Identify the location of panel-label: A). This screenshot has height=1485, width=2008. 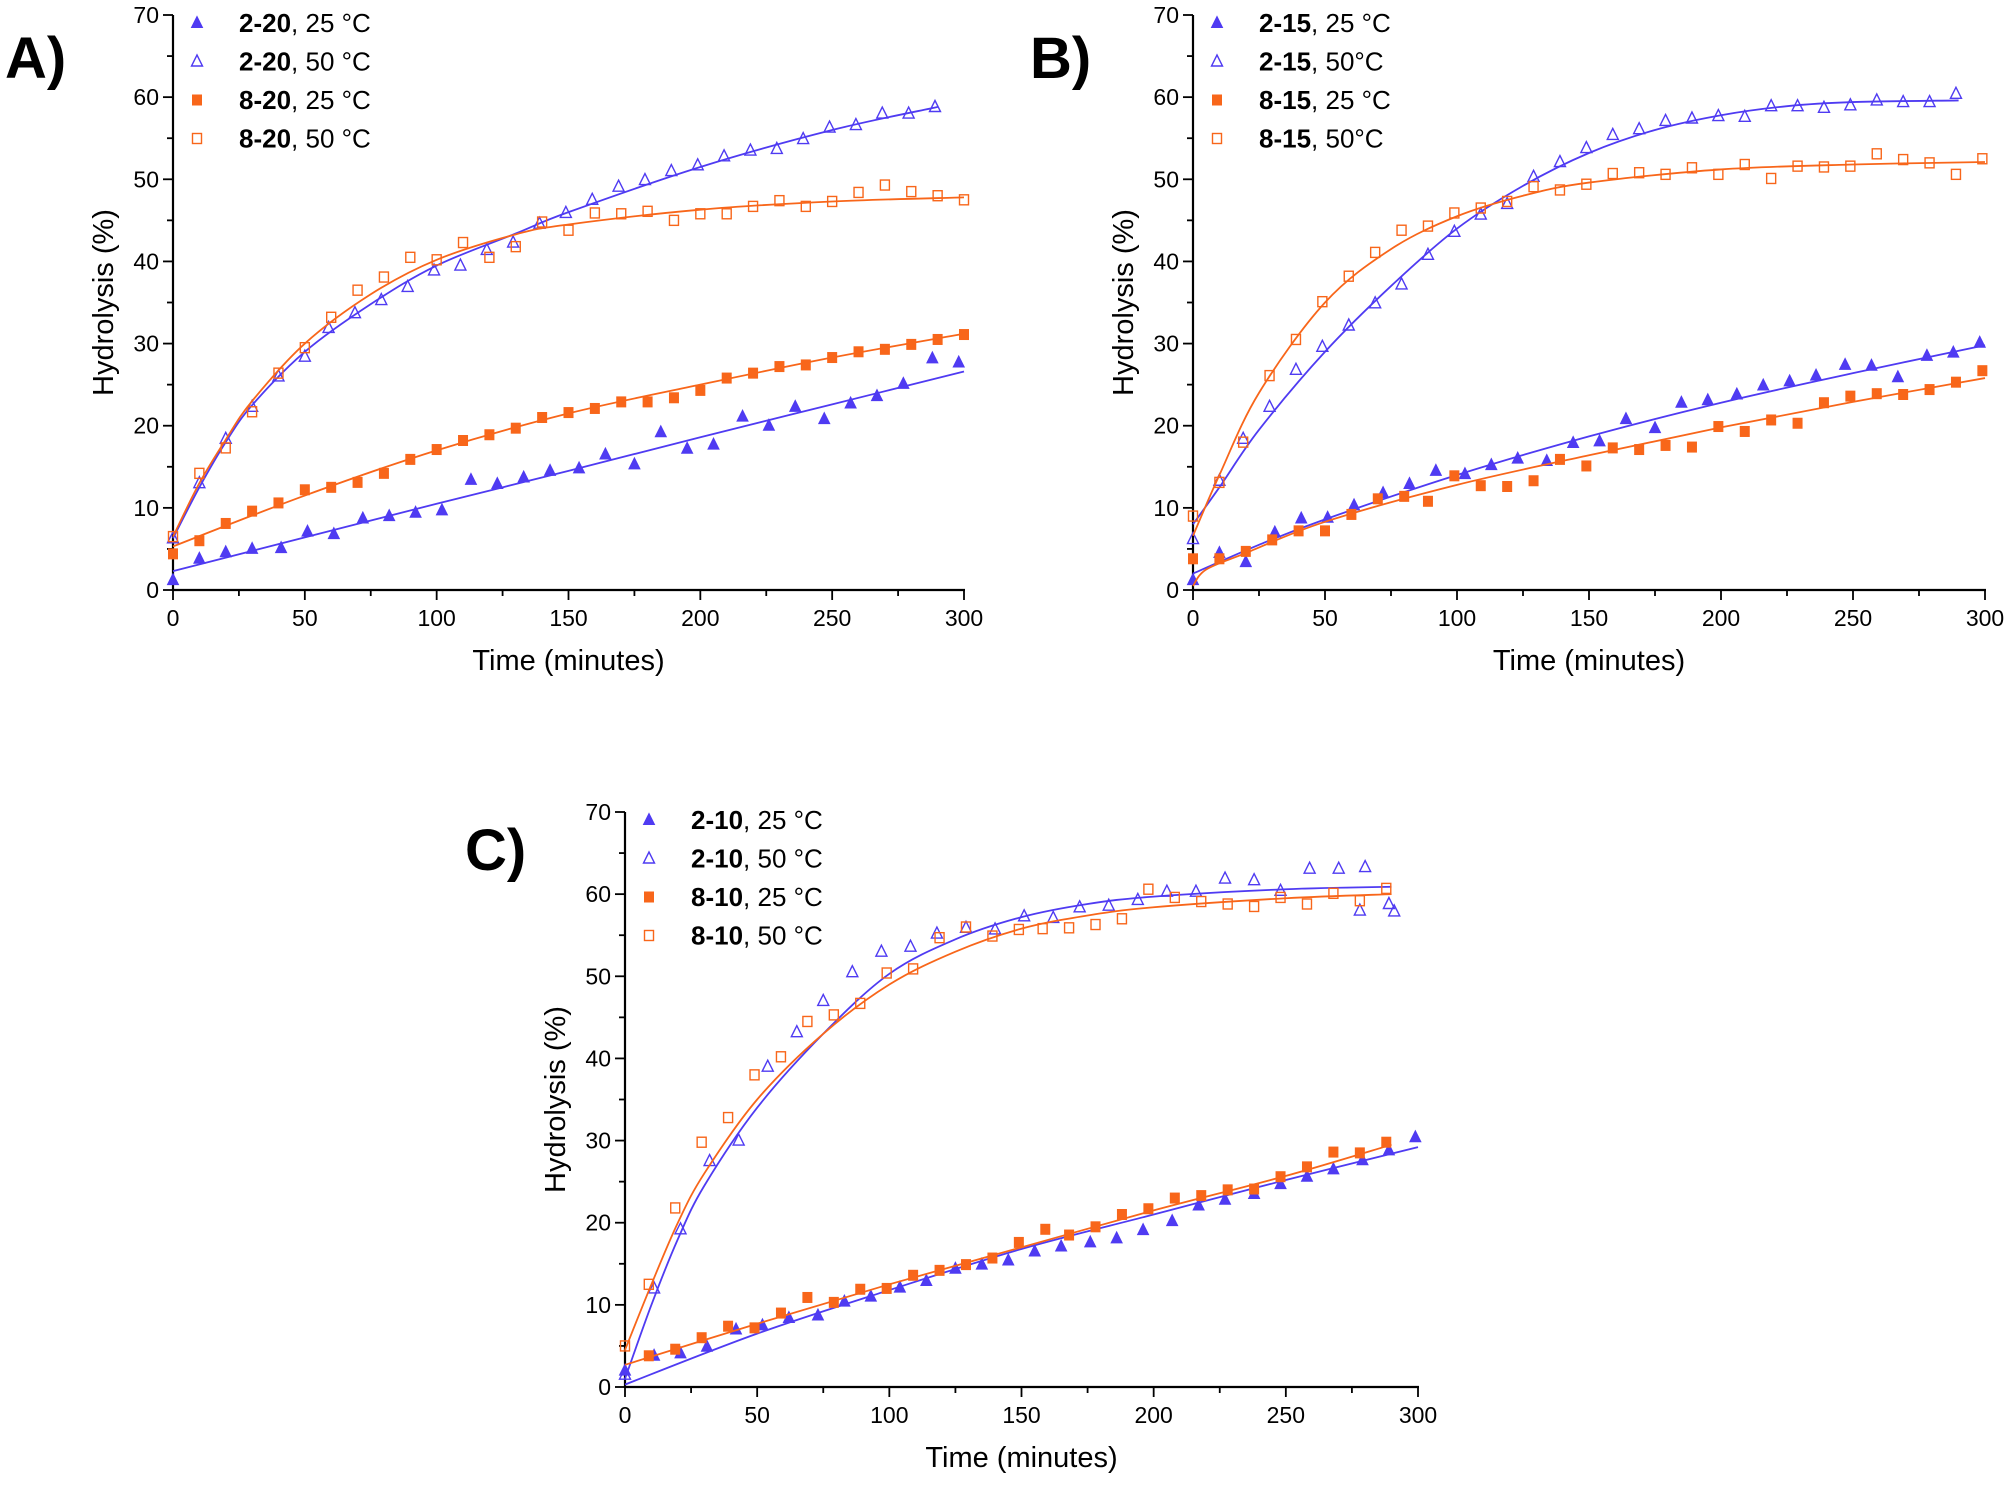
(35, 58).